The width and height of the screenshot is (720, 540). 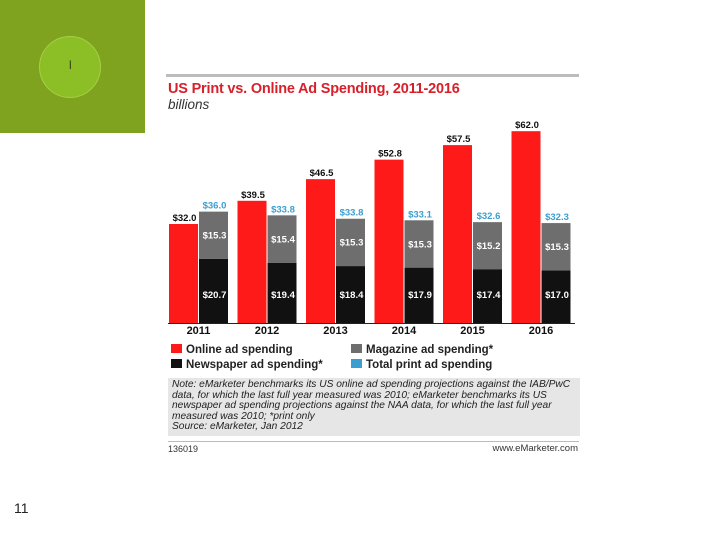 What do you see at coordinates (459, 139) in the screenshot?
I see `data-label-online: $57.5` at bounding box center [459, 139].